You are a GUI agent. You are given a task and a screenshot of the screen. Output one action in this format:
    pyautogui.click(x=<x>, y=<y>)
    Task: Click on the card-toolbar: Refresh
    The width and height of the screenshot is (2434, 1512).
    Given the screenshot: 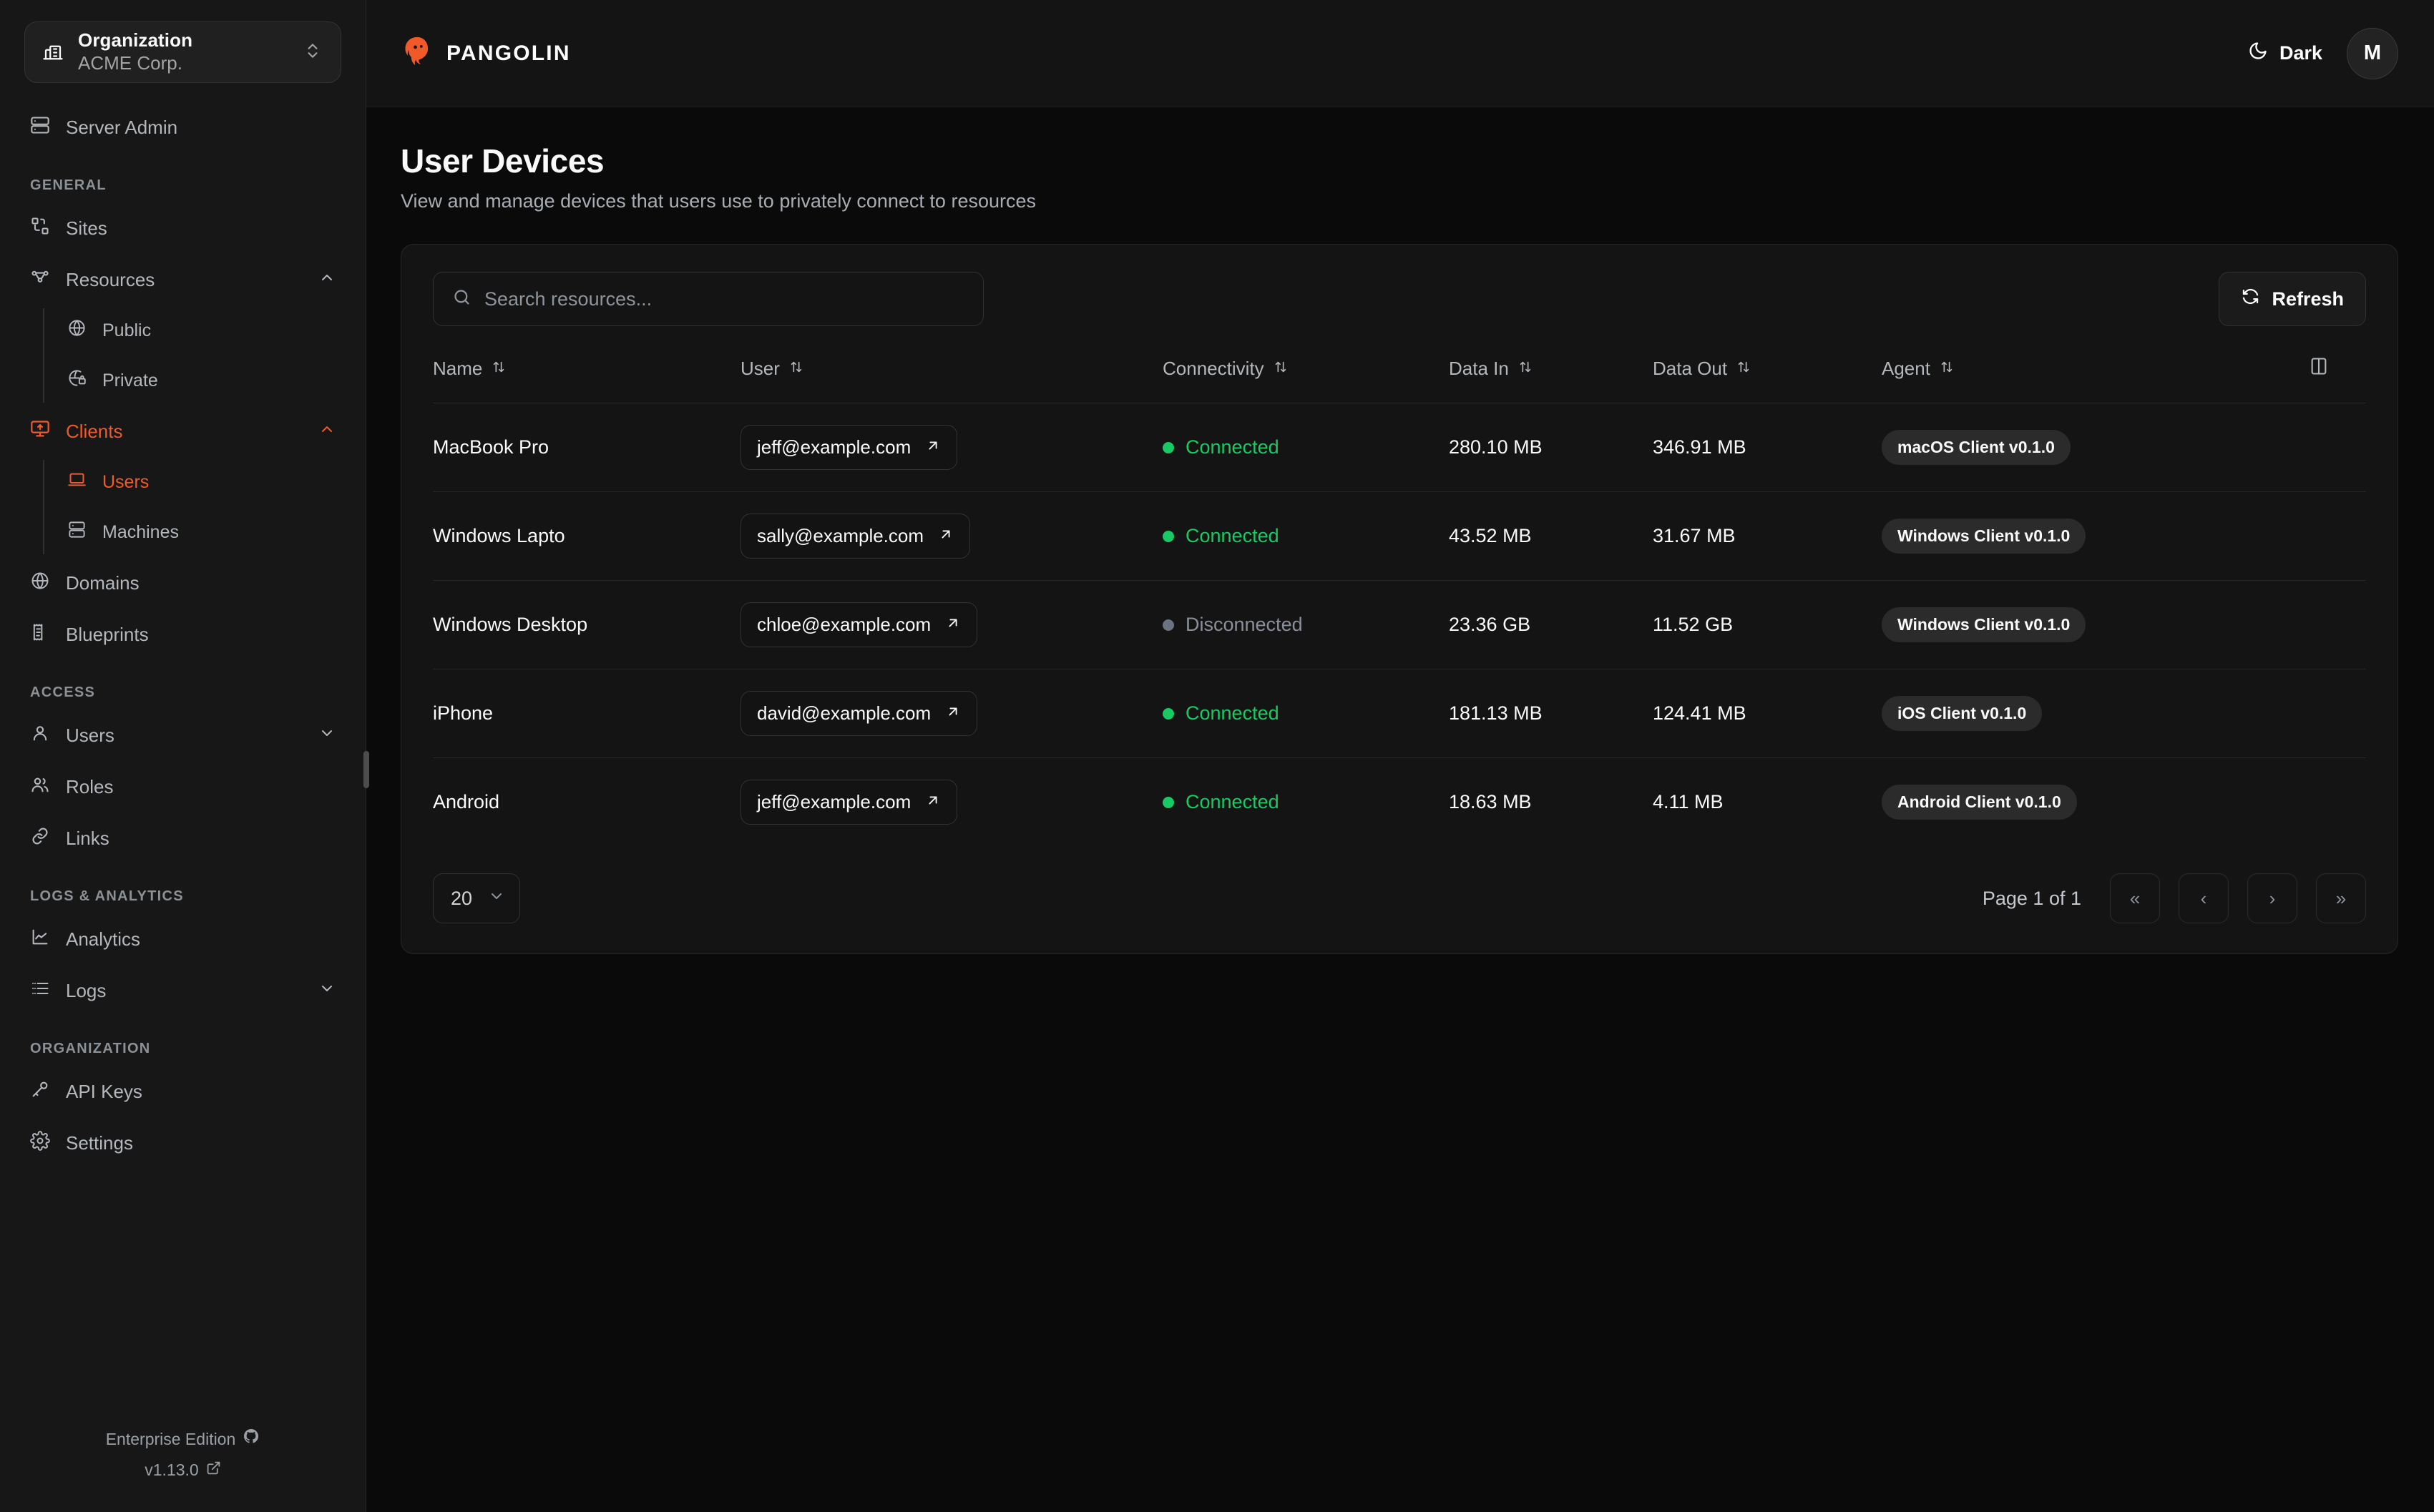 What is the action you would take?
    pyautogui.click(x=1399, y=299)
    